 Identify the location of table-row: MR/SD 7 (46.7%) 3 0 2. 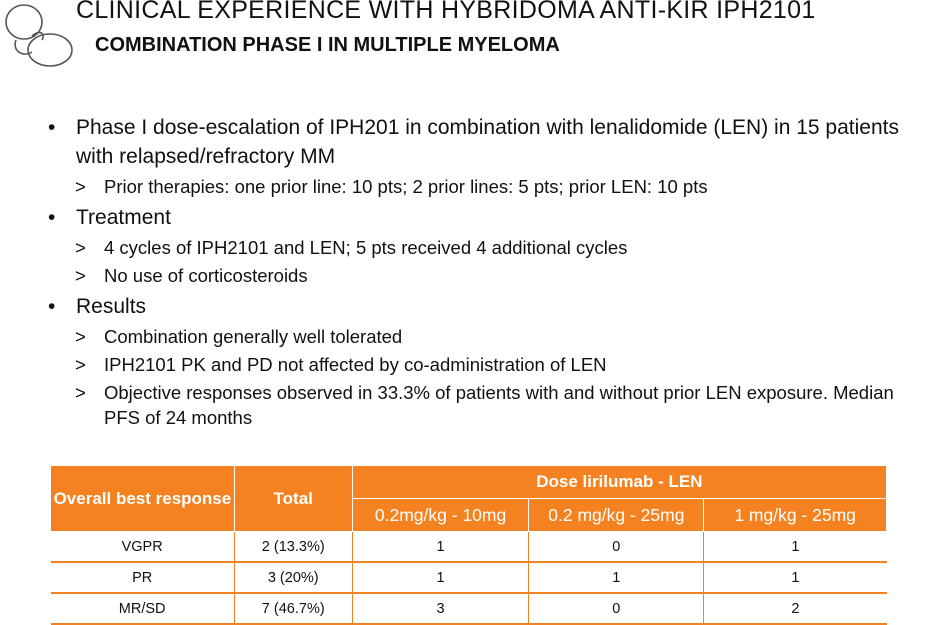
(468, 609).